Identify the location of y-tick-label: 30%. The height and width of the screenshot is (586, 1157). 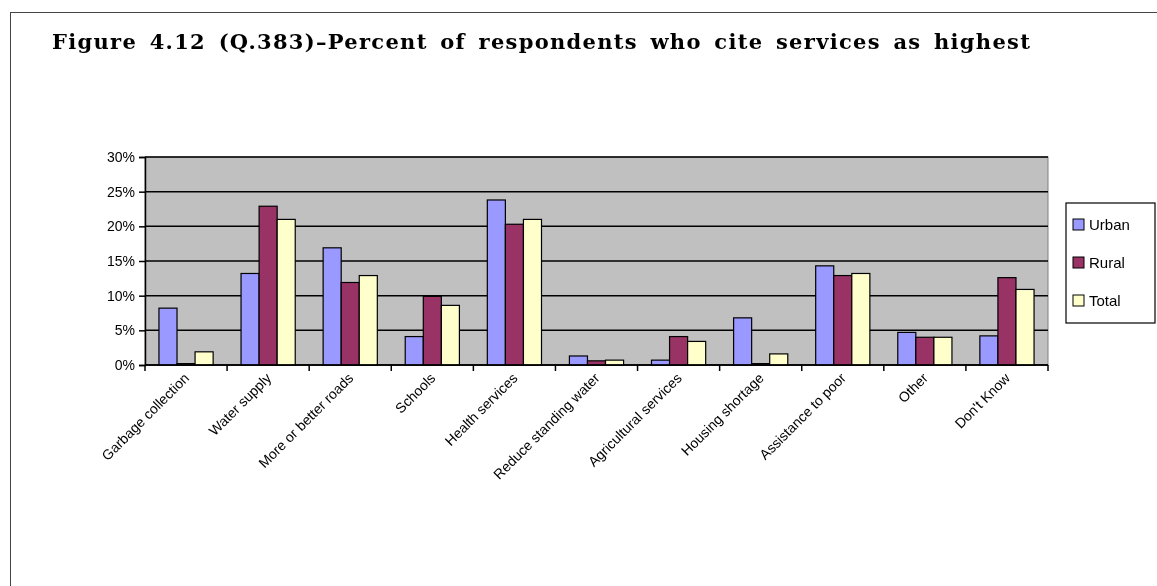
(120, 156).